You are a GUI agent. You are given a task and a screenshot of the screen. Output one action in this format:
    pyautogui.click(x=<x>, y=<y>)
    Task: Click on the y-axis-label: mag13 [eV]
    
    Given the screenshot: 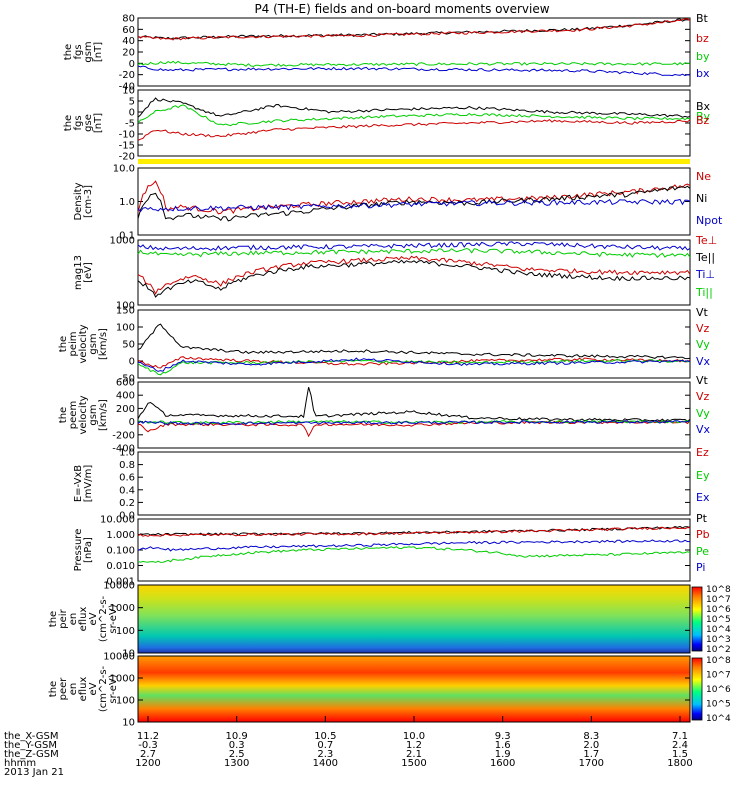 What is the action you would take?
    pyautogui.click(x=83, y=272)
    